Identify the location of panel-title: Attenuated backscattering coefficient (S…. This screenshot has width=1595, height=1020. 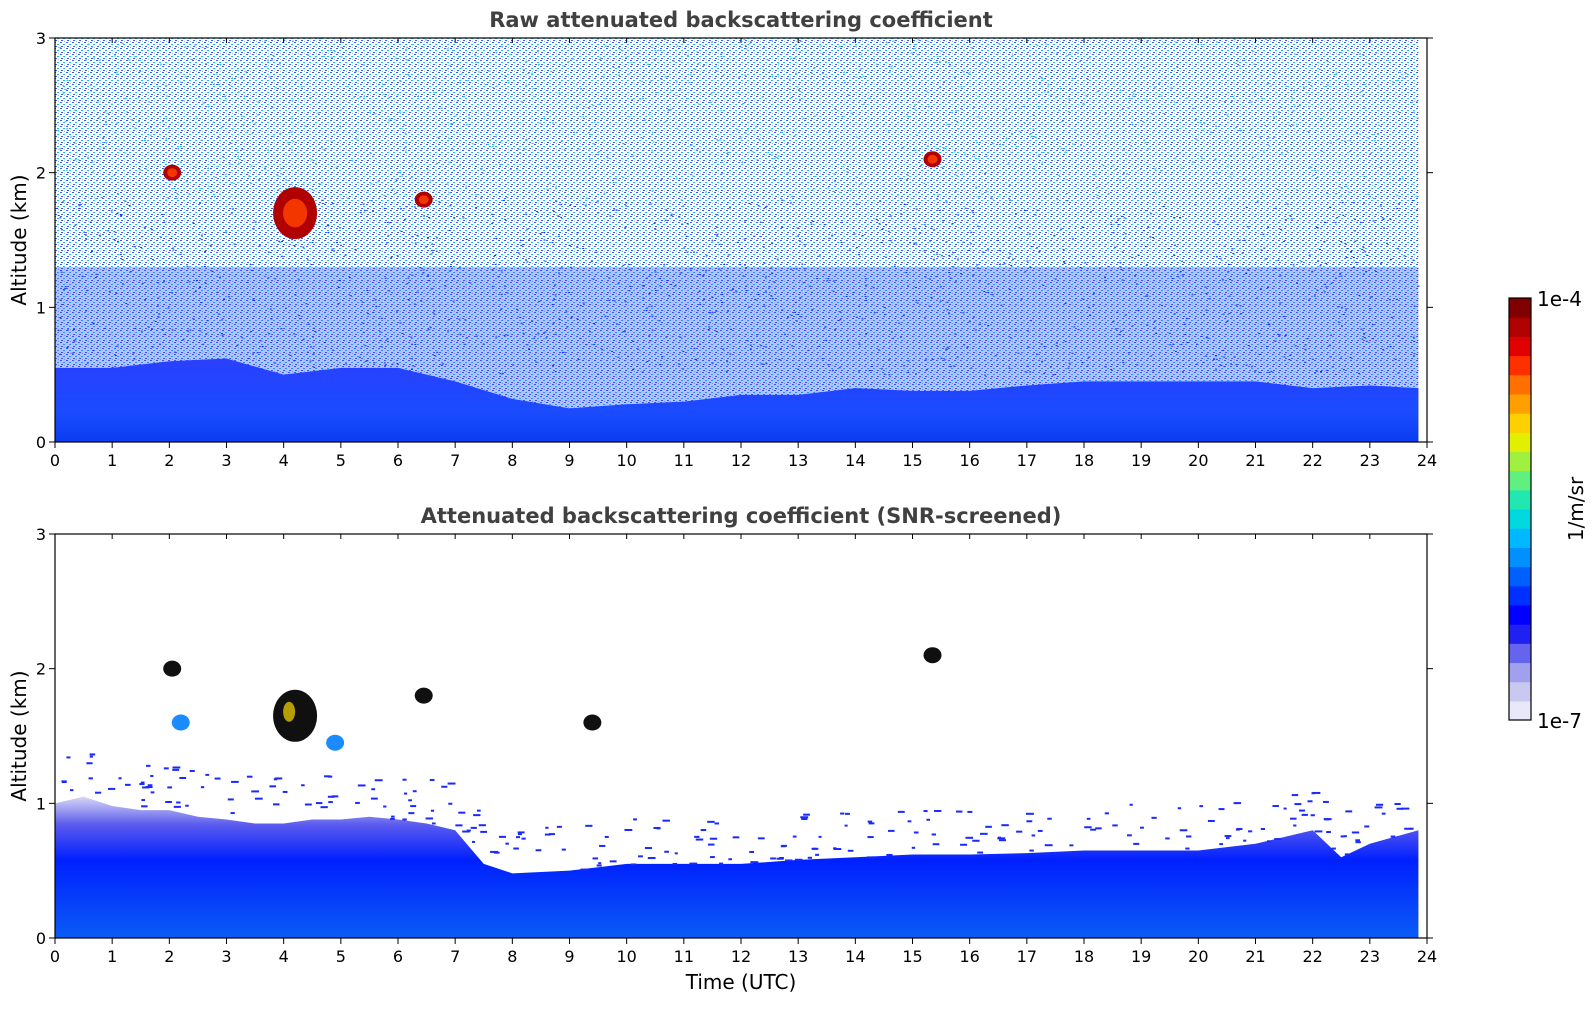
(741, 516).